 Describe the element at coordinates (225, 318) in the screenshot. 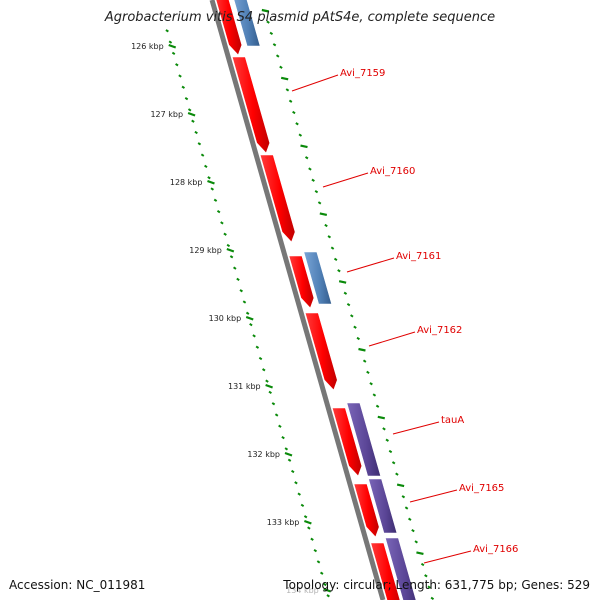

I see `ruler-label: 130 kbp` at that location.